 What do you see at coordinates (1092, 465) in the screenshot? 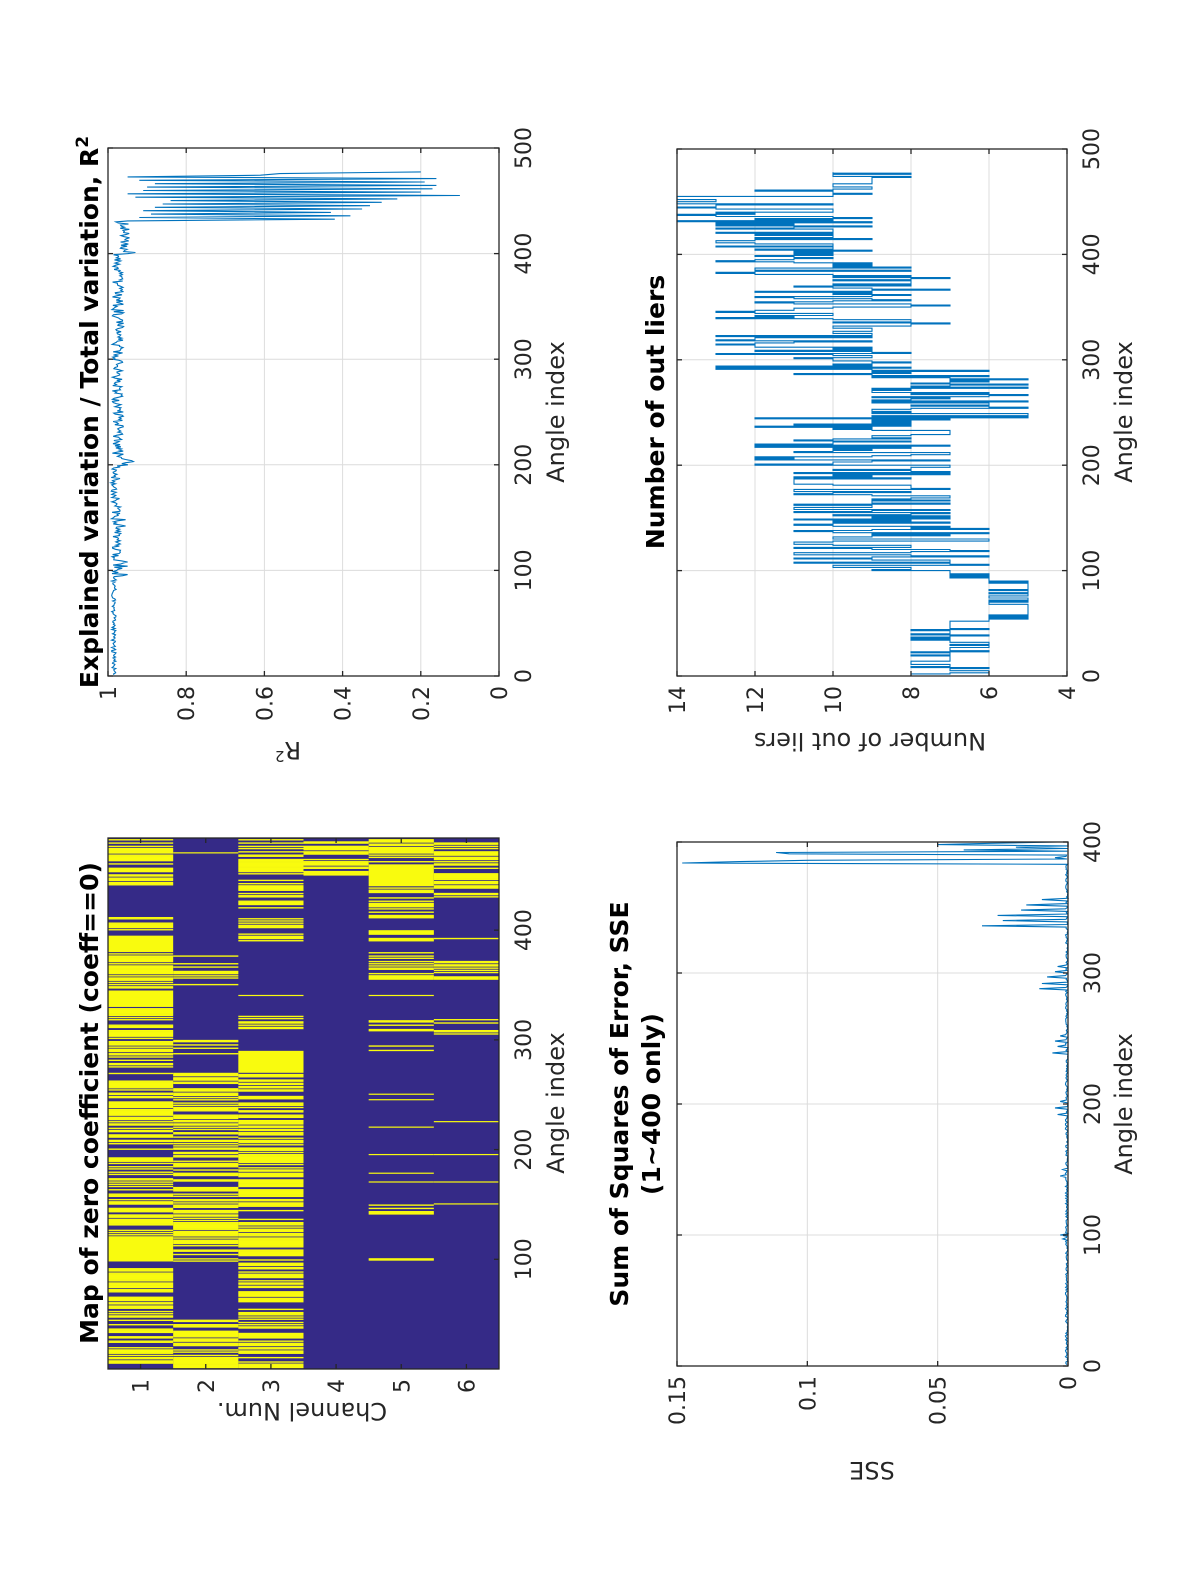
I see `angle-tick-label: 200` at bounding box center [1092, 465].